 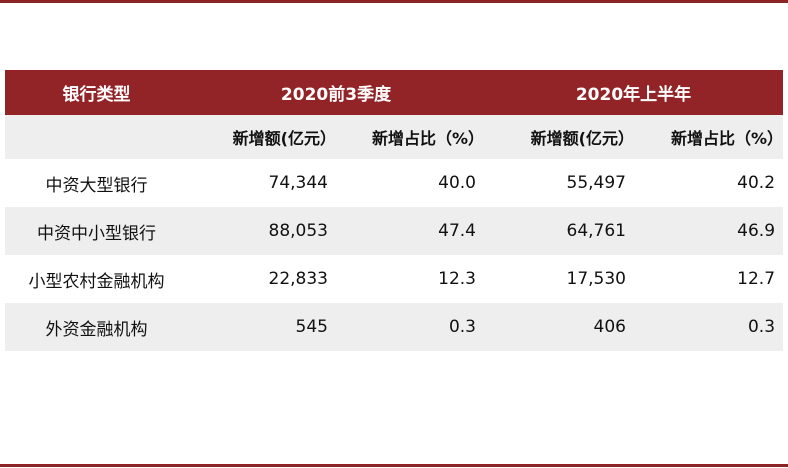 I want to click on header-q3-2020: 2020前3季度, so click(x=336, y=92).